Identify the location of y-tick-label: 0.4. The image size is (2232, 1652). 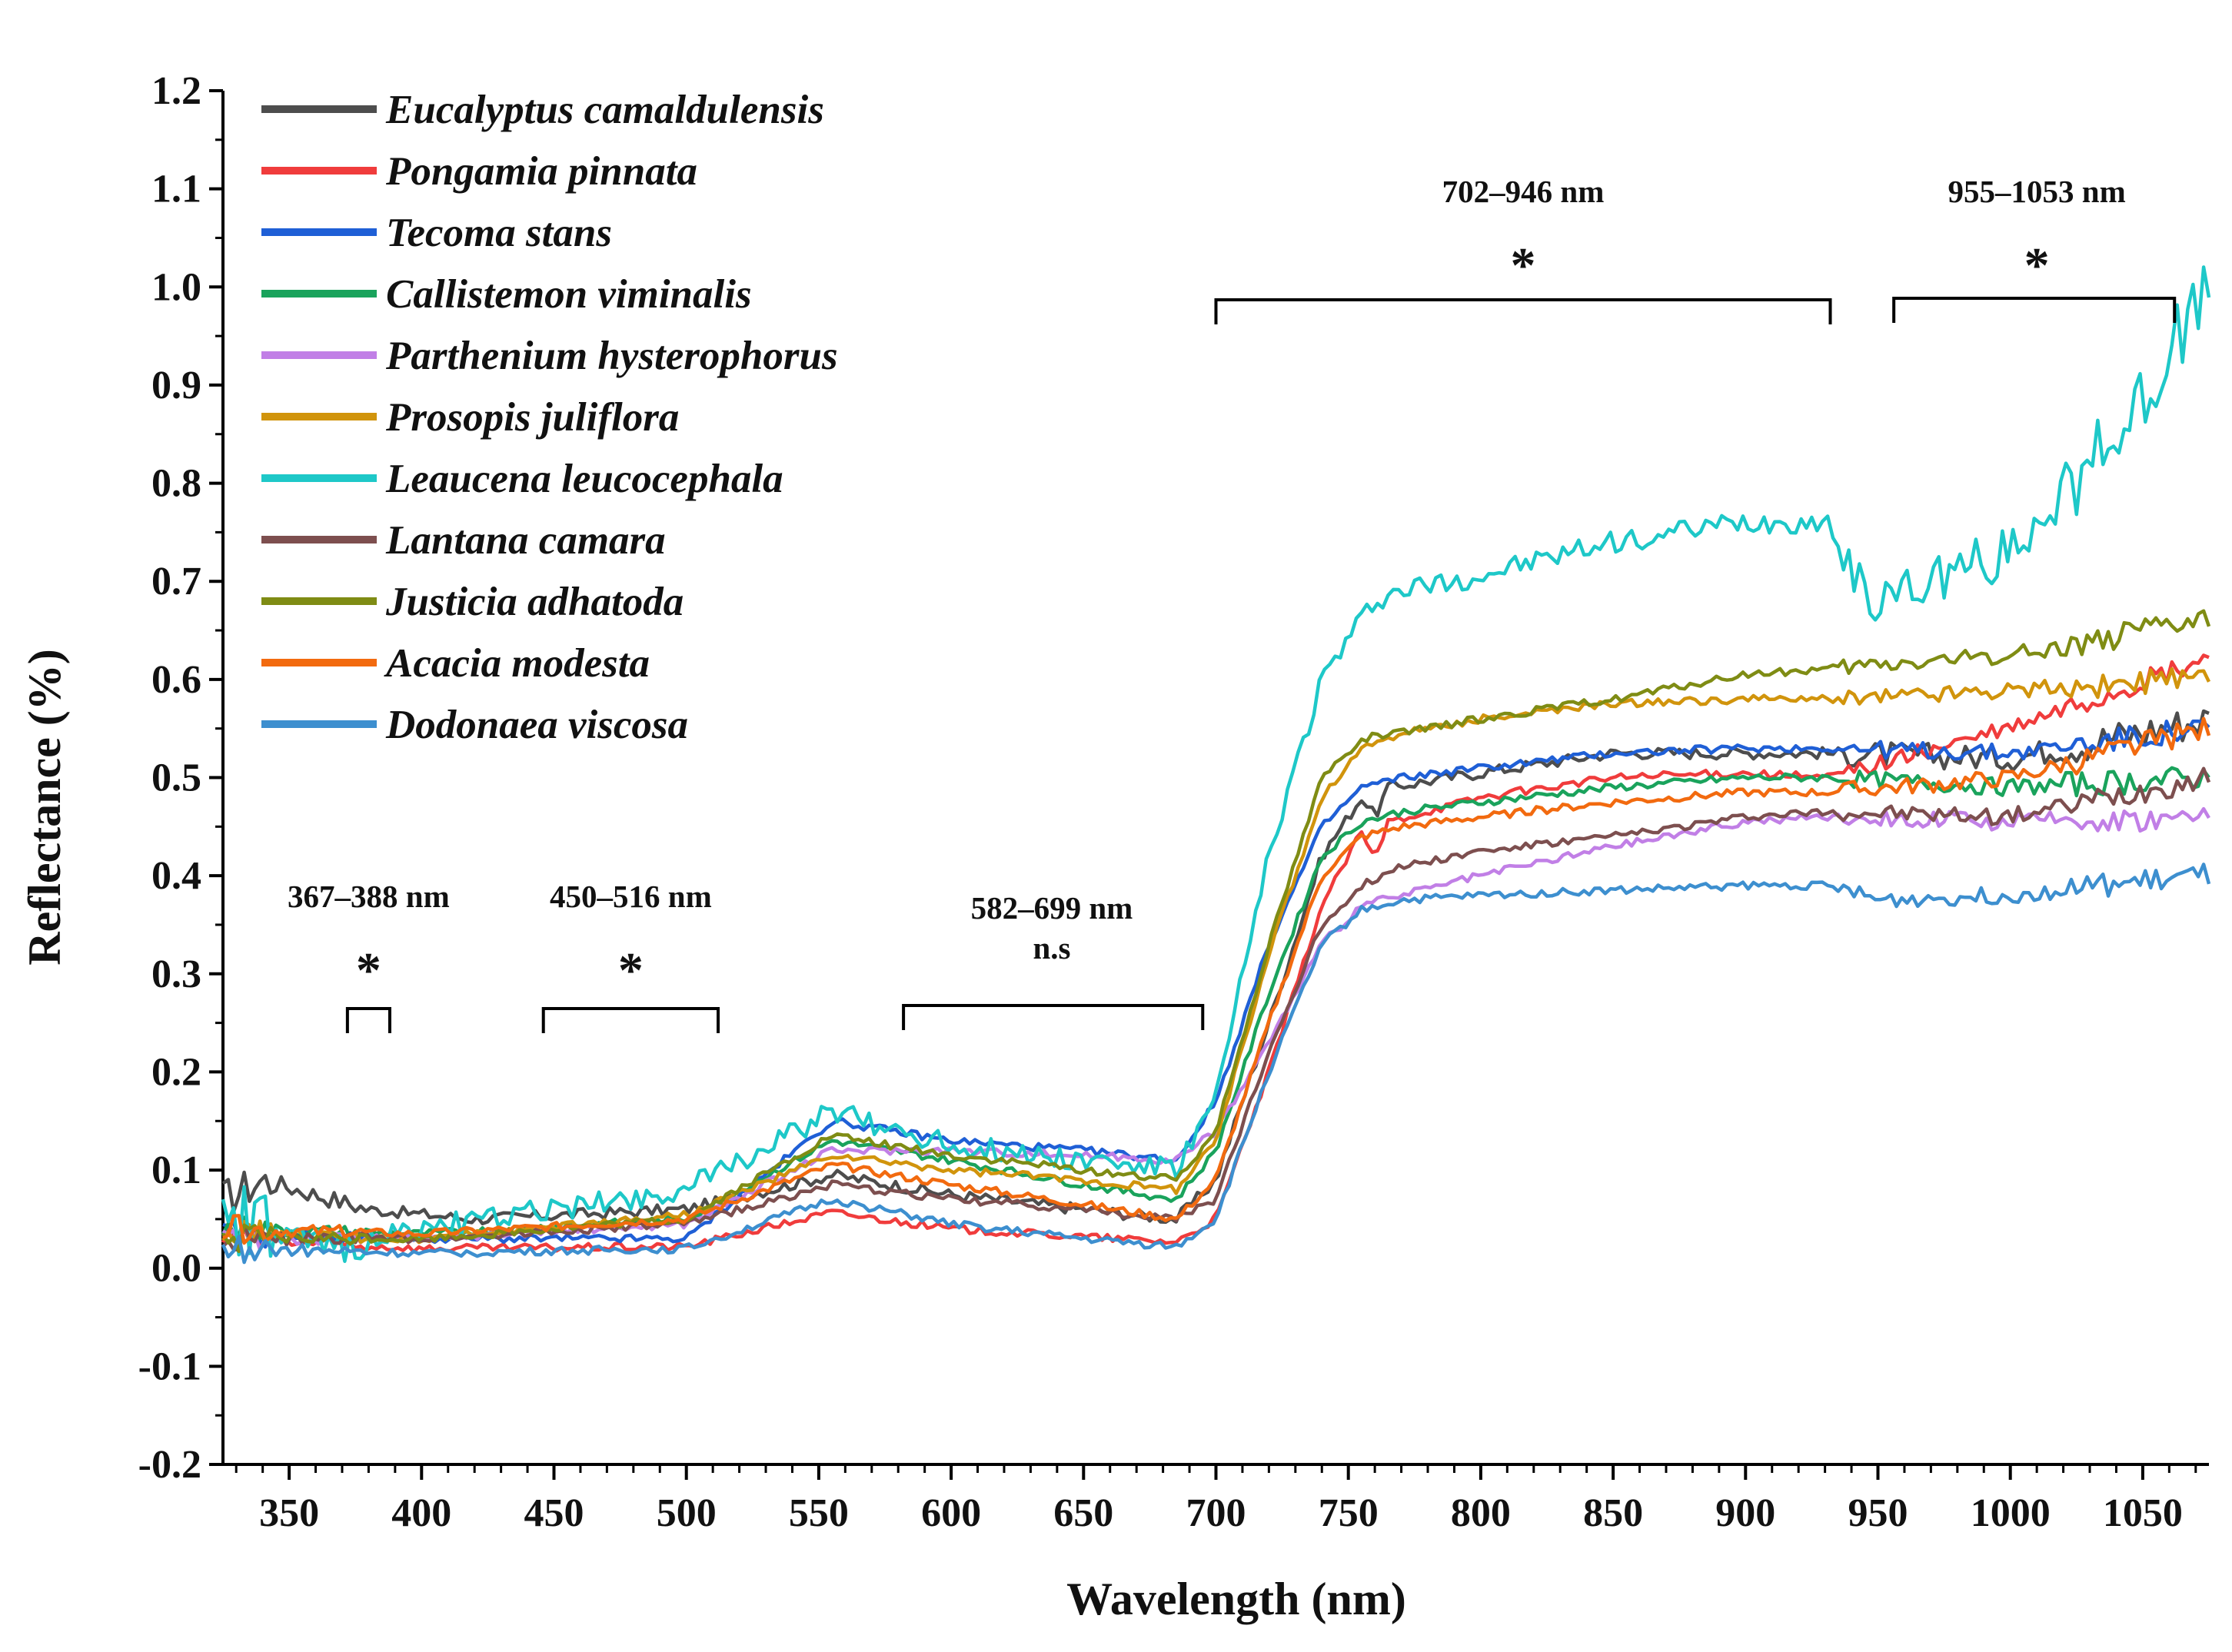
(176, 876).